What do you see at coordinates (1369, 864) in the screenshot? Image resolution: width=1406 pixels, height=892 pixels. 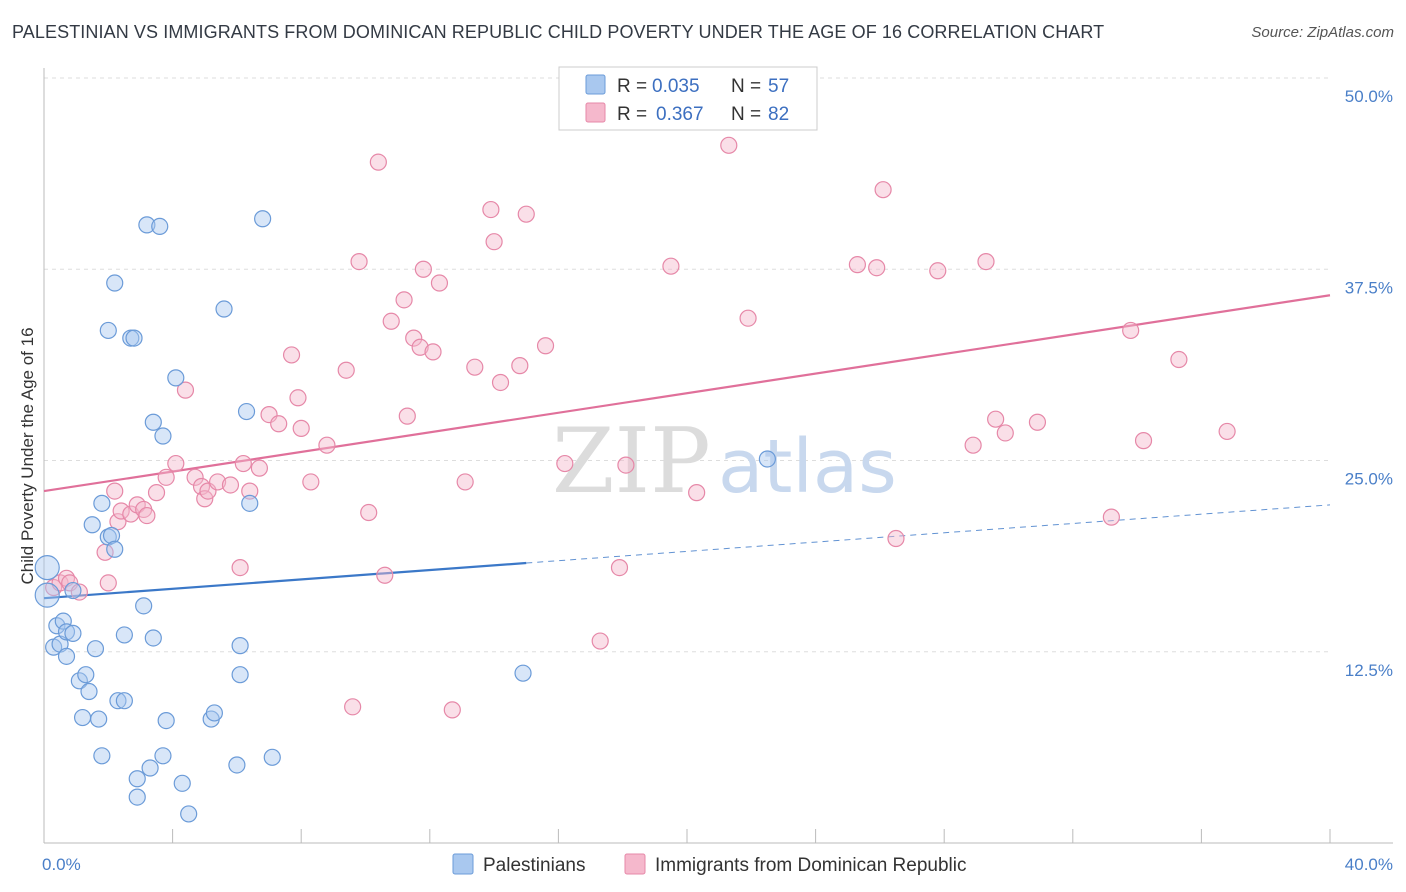 I see `x-tick-label: 40.0%` at bounding box center [1369, 864].